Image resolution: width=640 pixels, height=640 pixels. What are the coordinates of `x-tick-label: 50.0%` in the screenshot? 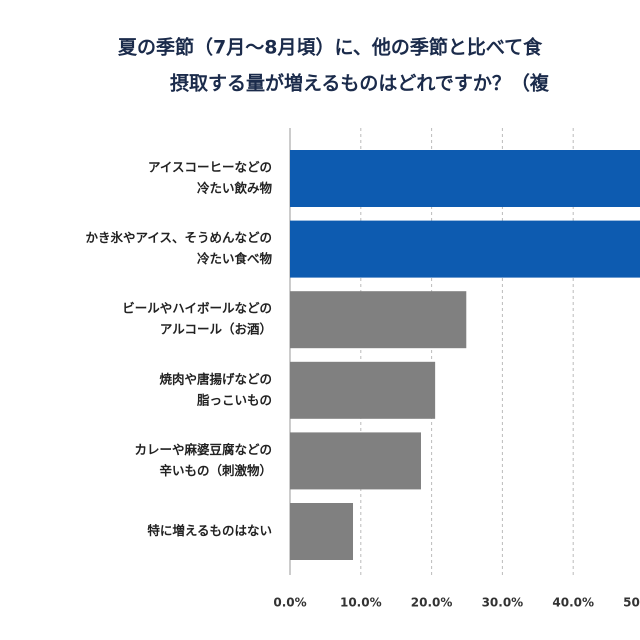 It's located at (631, 603).